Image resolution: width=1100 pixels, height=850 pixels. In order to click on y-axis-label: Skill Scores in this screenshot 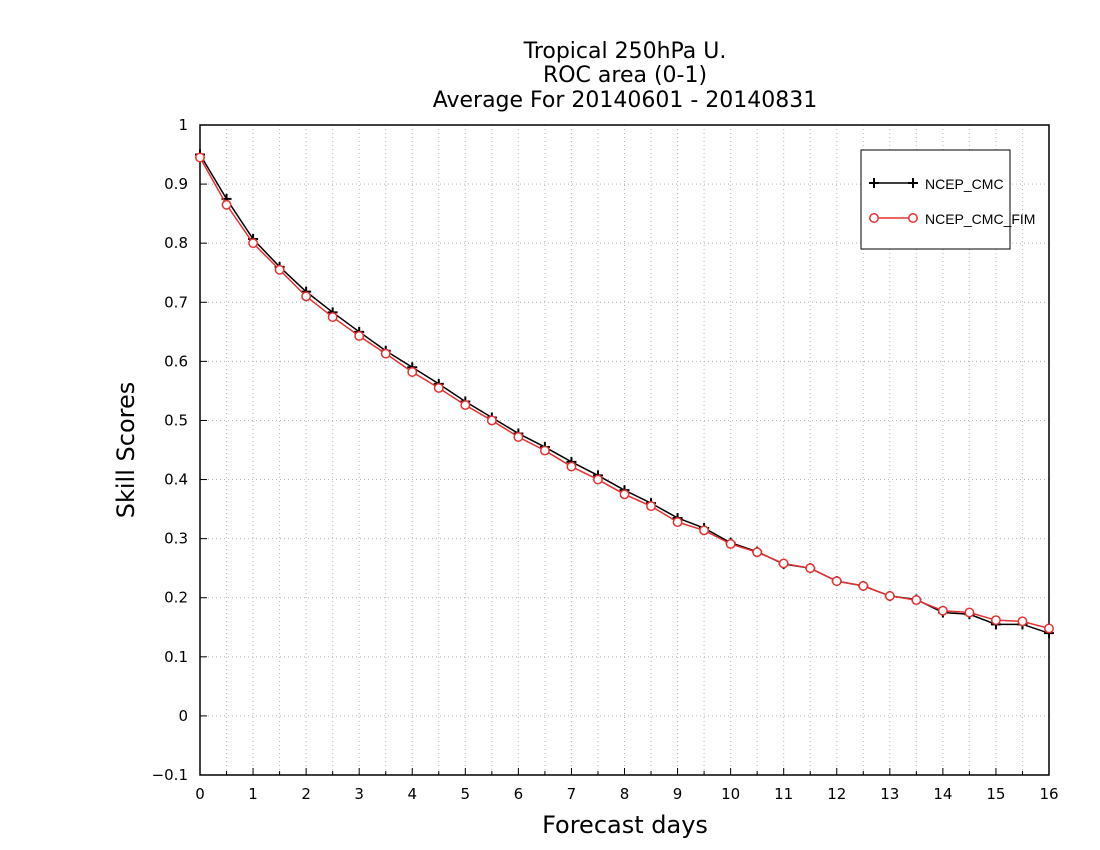, I will do `click(126, 450)`.